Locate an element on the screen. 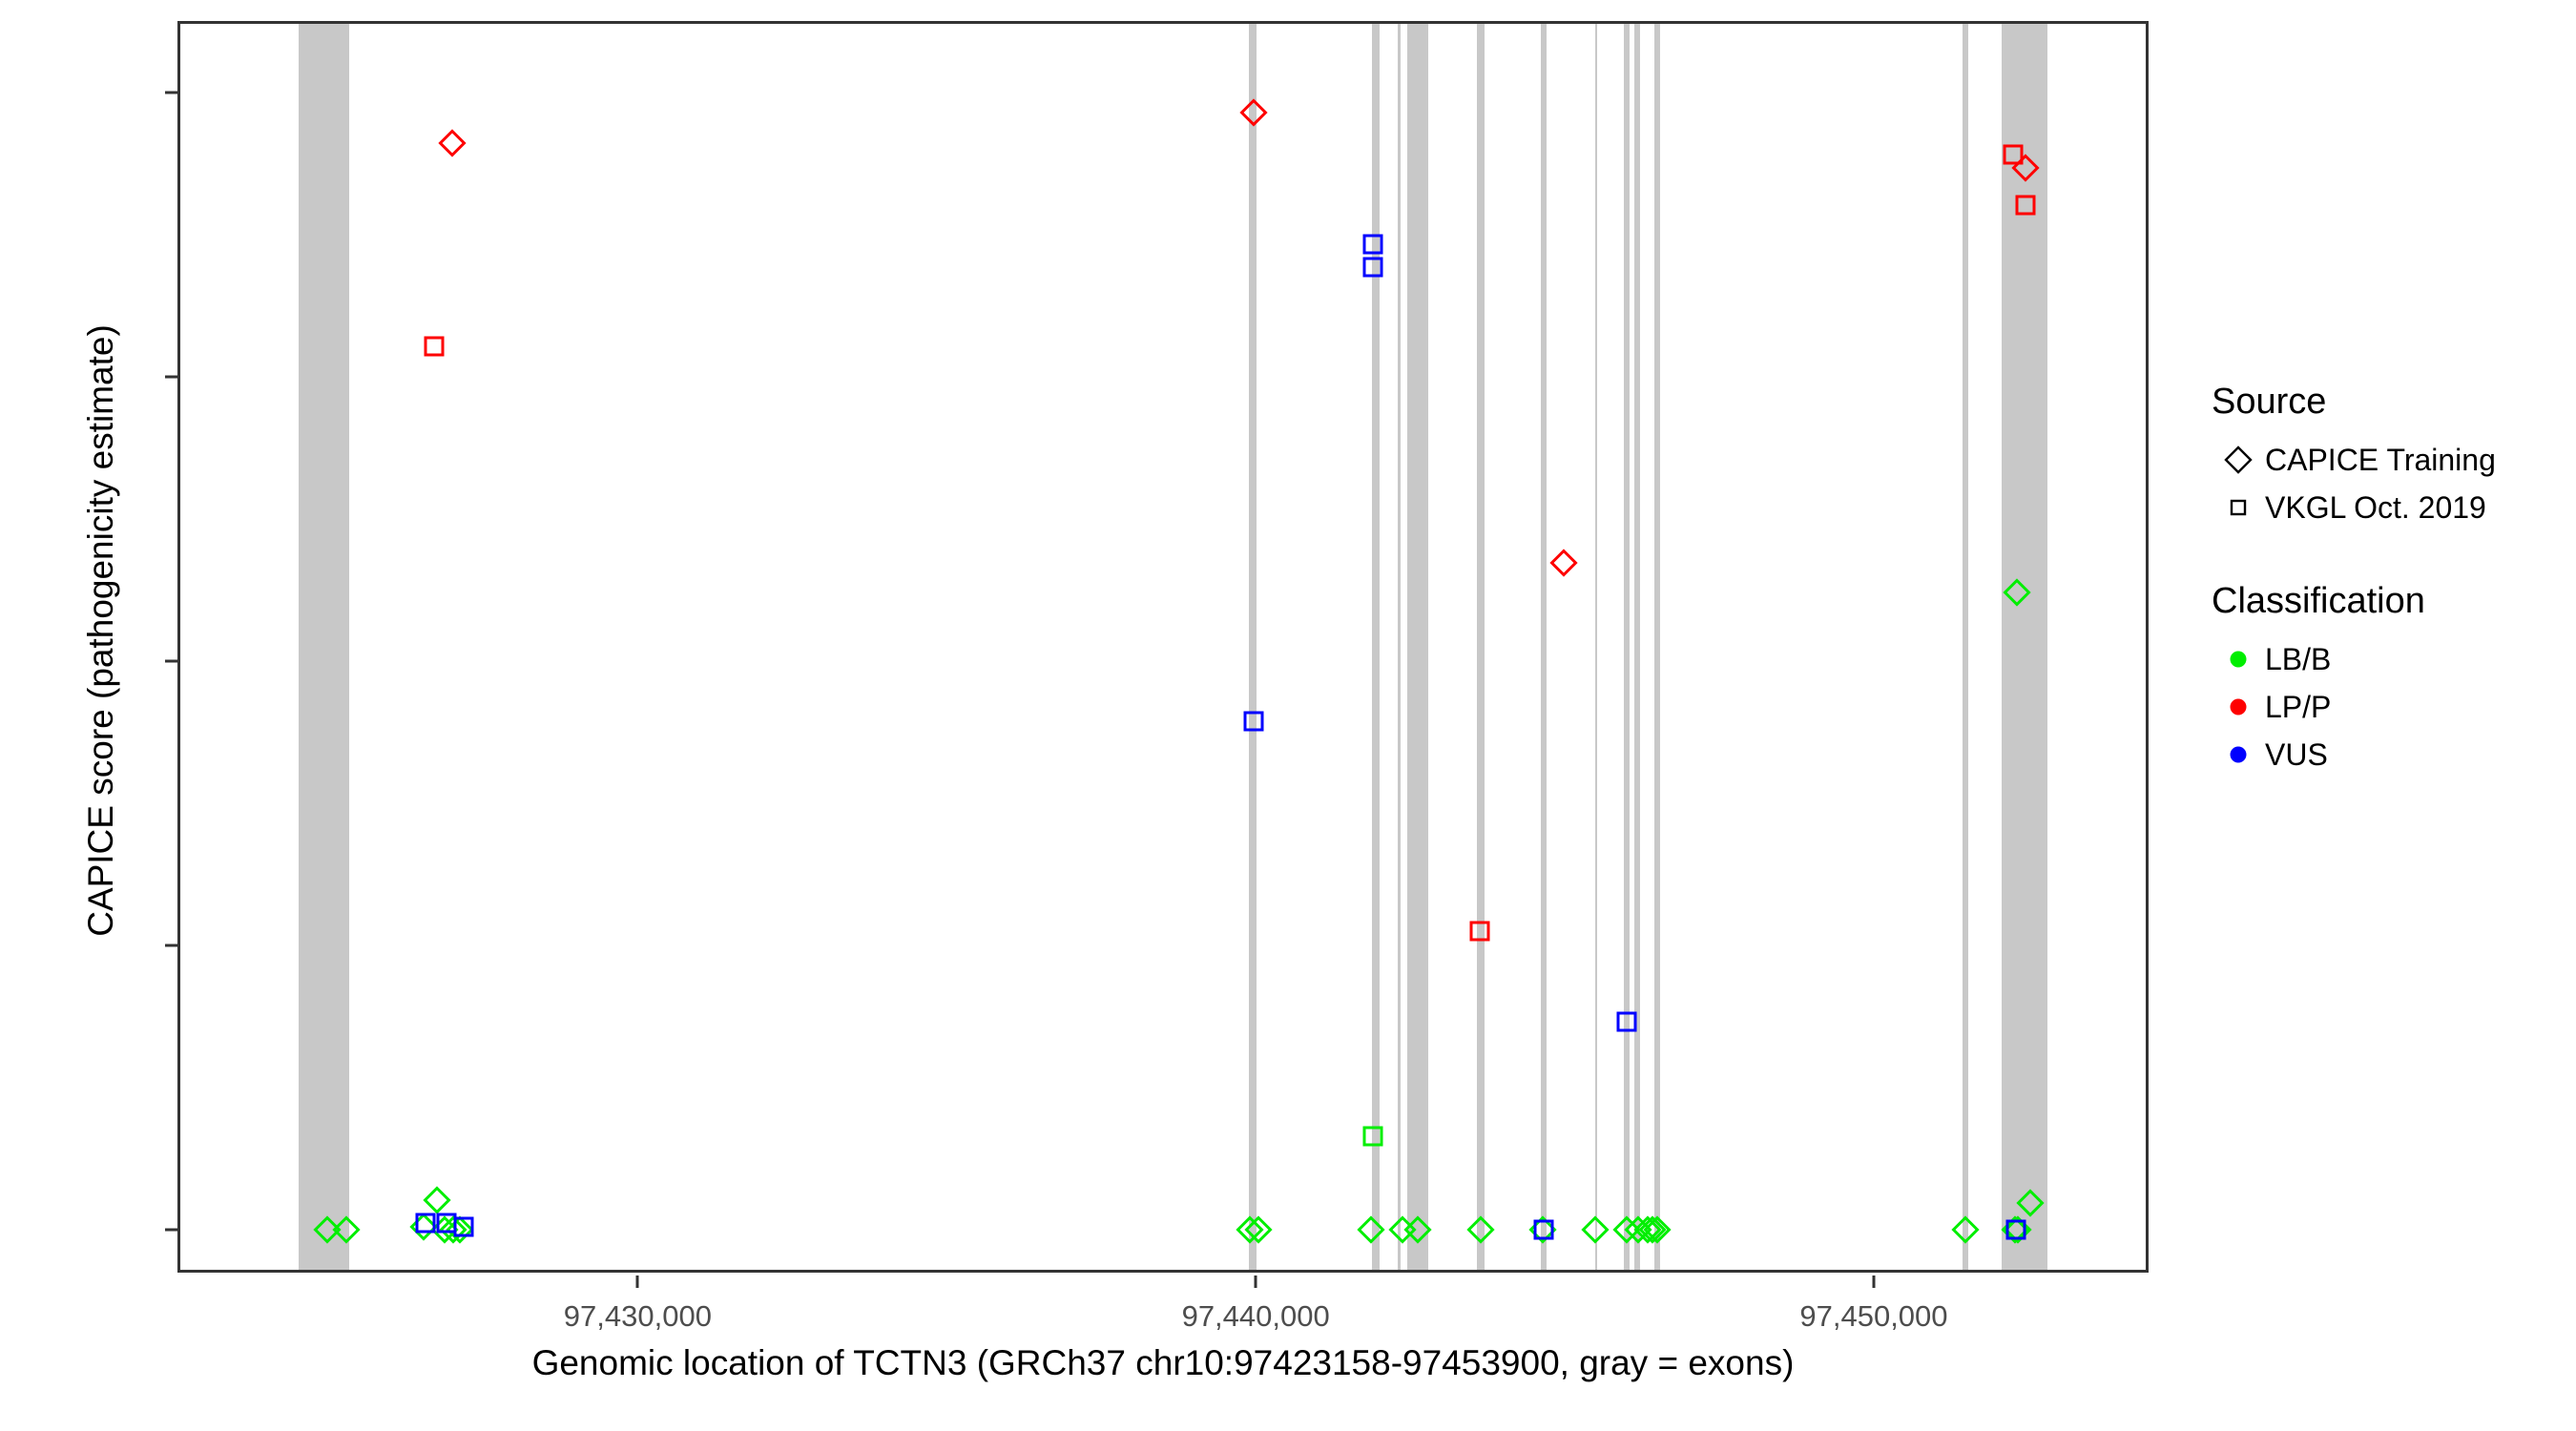  legend-label-vkgl: VKGL Oct. 2019 is located at coordinates (2375, 507).